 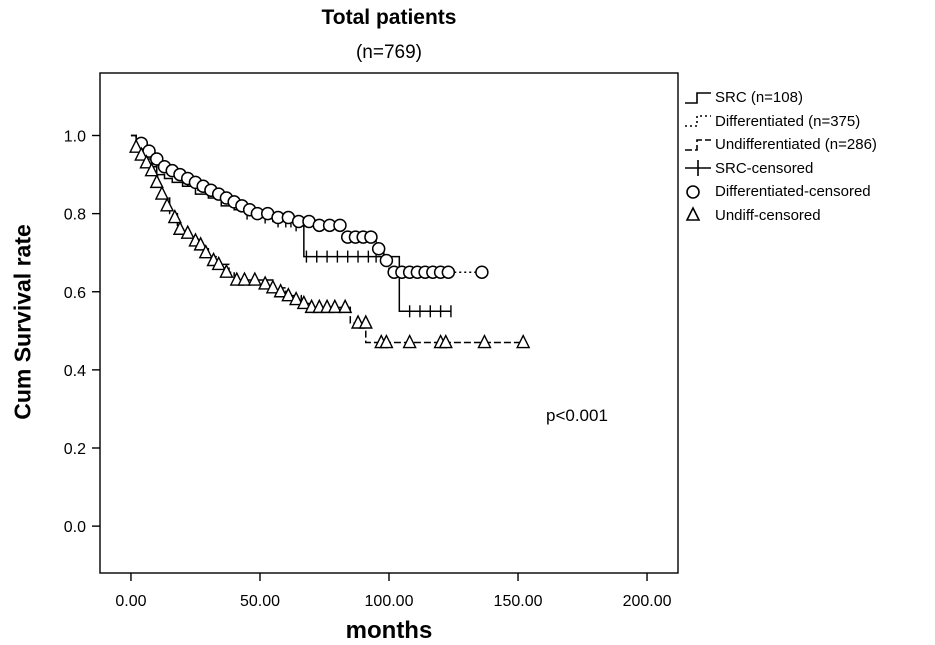 I want to click on legend-symbol-plus, so click(x=698, y=168).